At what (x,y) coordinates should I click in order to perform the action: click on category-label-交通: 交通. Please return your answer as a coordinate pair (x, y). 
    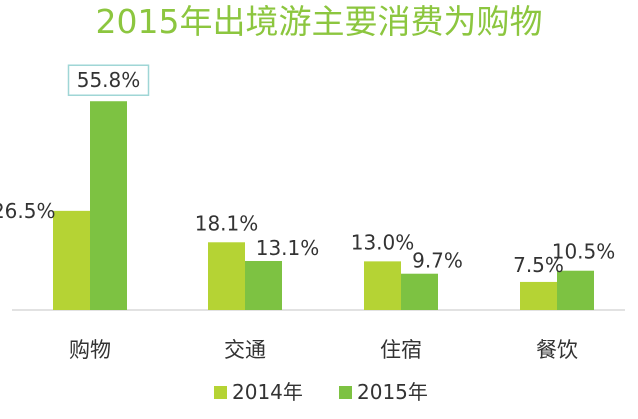
    Looking at the image, I should click on (245, 350).